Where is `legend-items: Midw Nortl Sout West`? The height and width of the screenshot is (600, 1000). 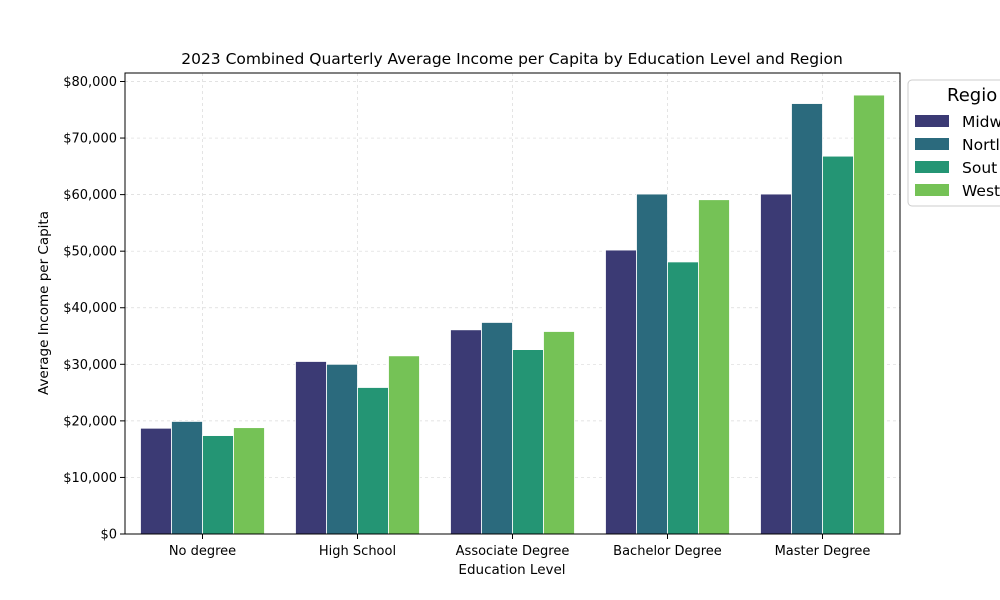
legend-items: Midw Nortl Sout West is located at coordinates (957, 156).